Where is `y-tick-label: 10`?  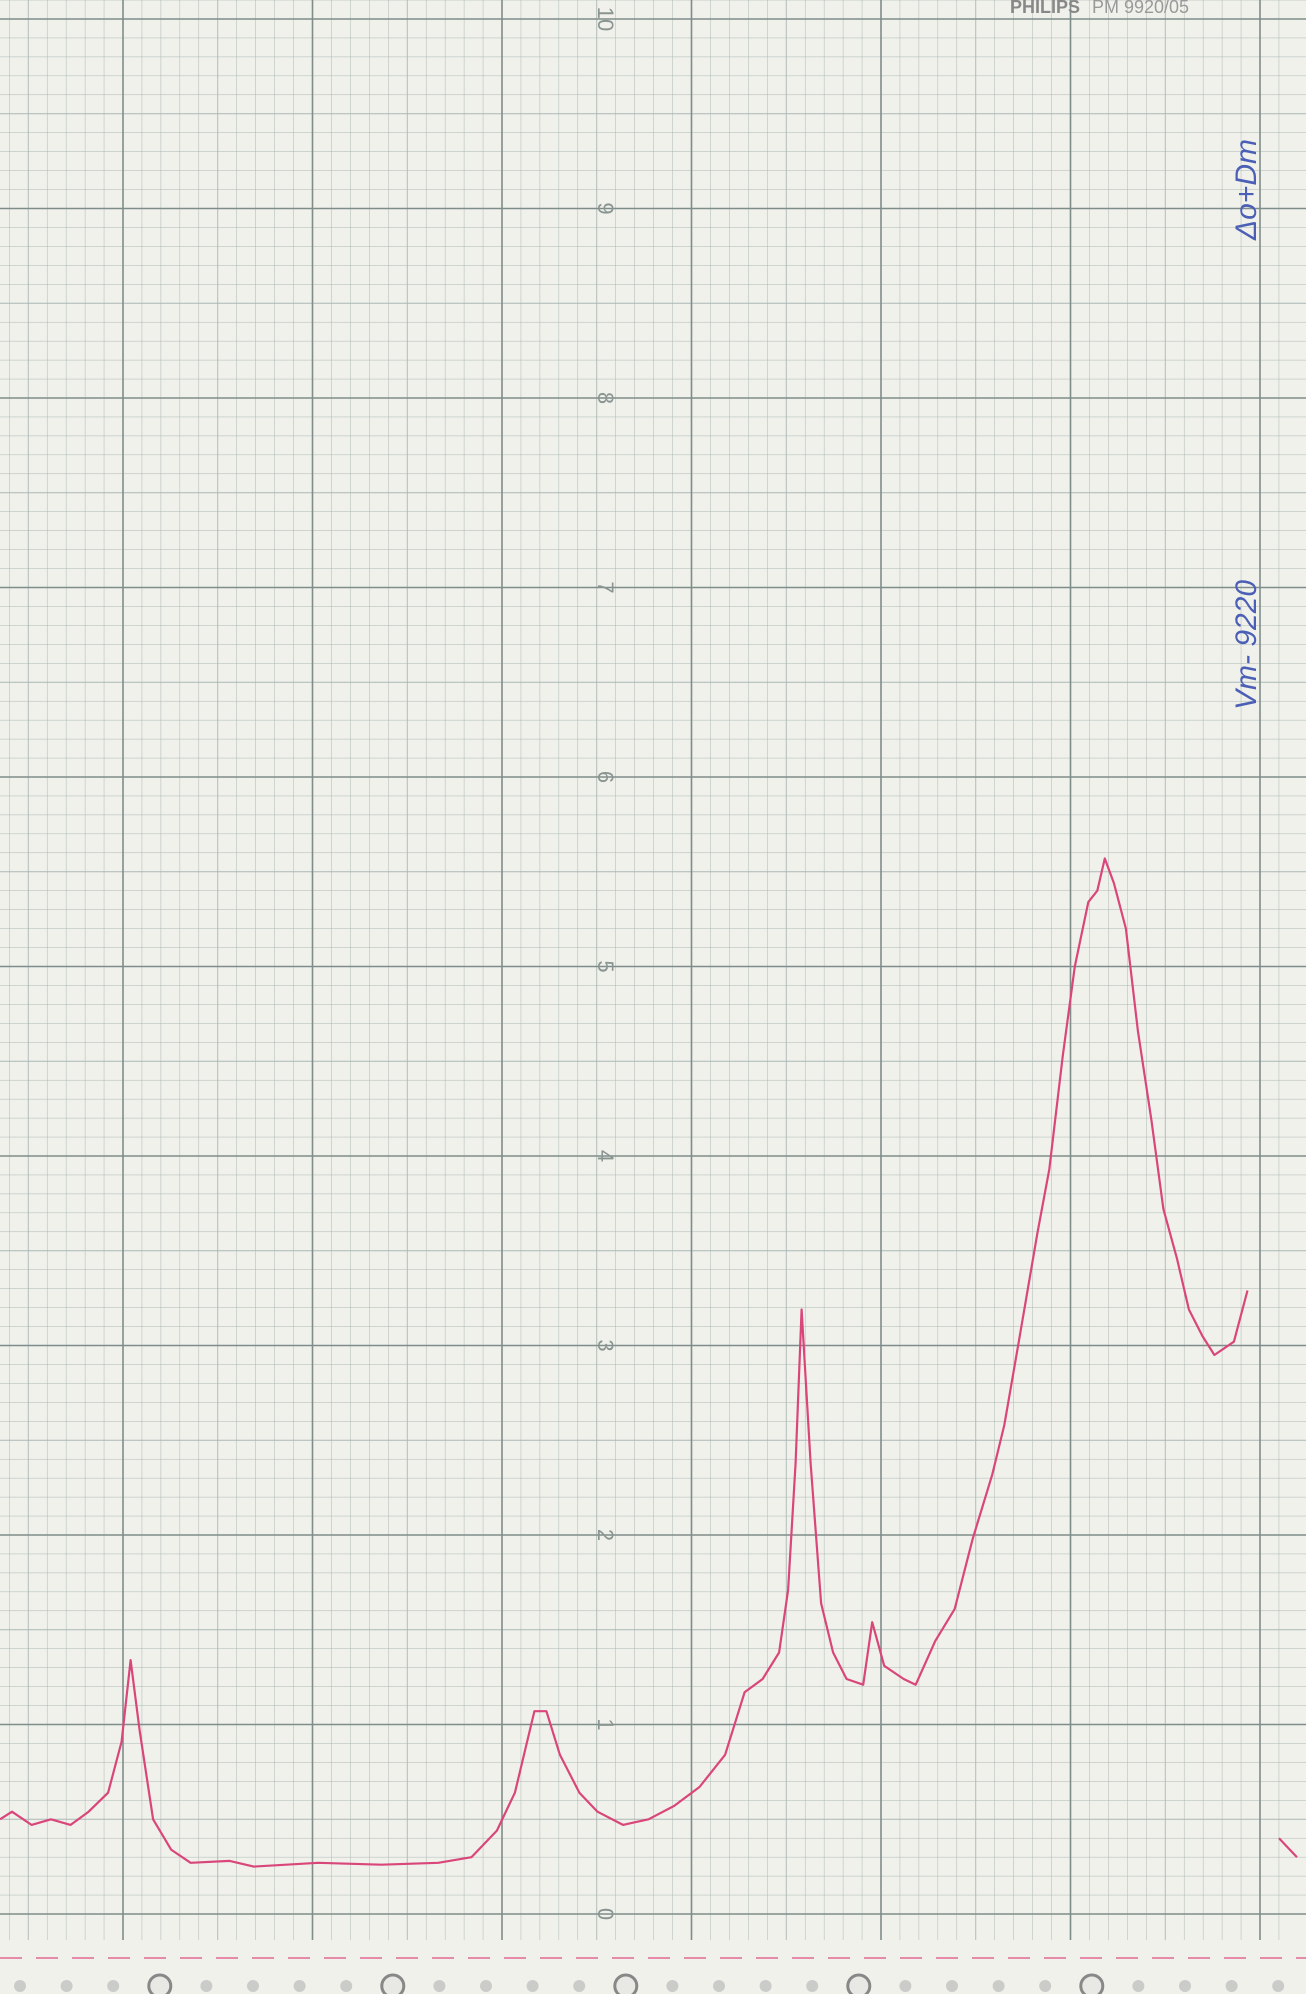
y-tick-label: 10 is located at coordinates (605, 19).